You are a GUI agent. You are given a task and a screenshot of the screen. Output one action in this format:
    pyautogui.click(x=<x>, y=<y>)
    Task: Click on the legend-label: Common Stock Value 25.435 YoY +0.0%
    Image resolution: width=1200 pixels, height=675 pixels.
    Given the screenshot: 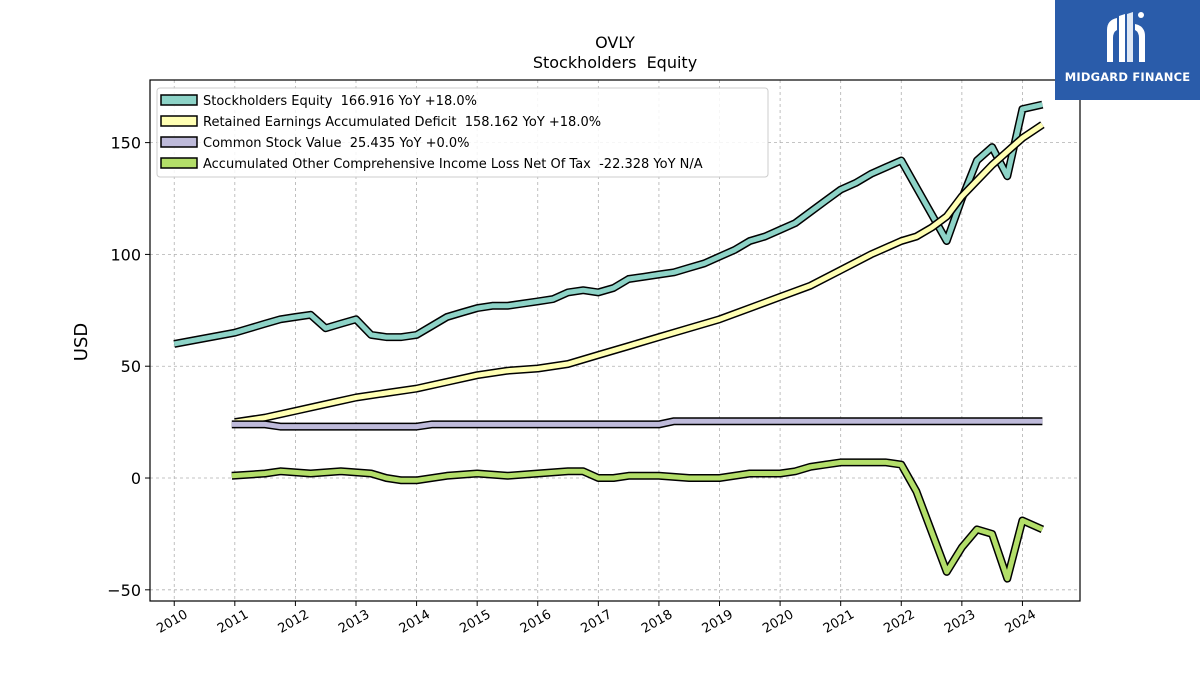 What is the action you would take?
    pyautogui.click(x=336, y=143)
    